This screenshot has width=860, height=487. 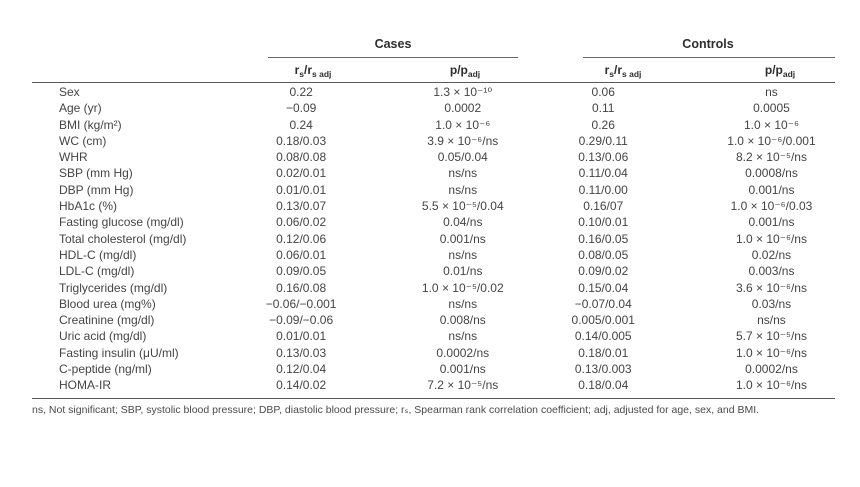 What do you see at coordinates (98, 254) in the screenshot?
I see `row-label: HDL-C (mg/dl)` at bounding box center [98, 254].